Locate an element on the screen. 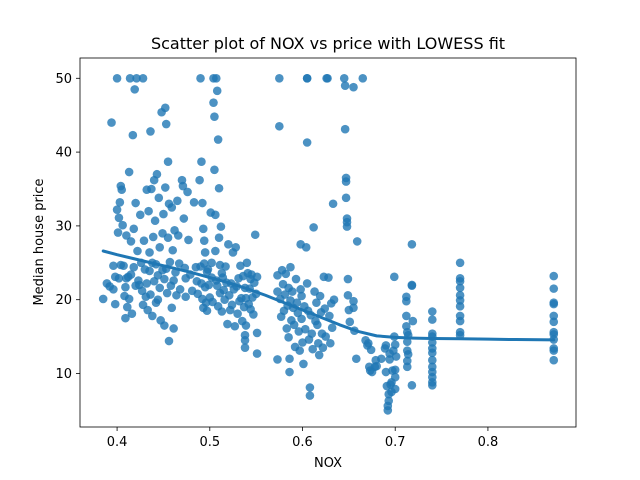 The height and width of the screenshot is (480, 640). lowess-layer is located at coordinates (328, 295).